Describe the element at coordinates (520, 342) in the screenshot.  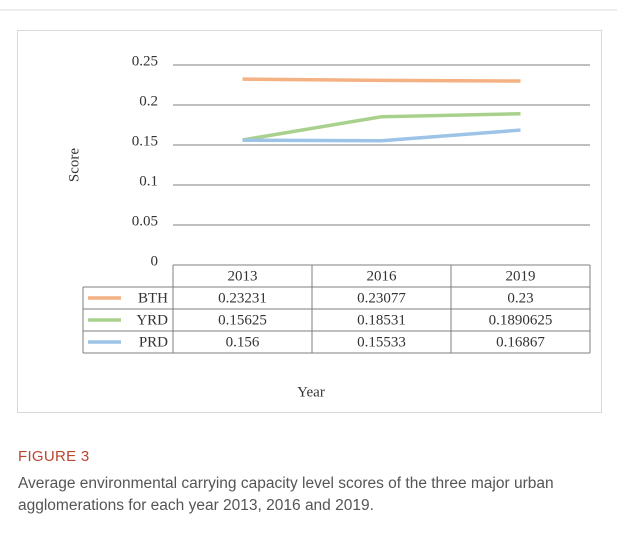
I see `data-table-value: 0.16867` at that location.